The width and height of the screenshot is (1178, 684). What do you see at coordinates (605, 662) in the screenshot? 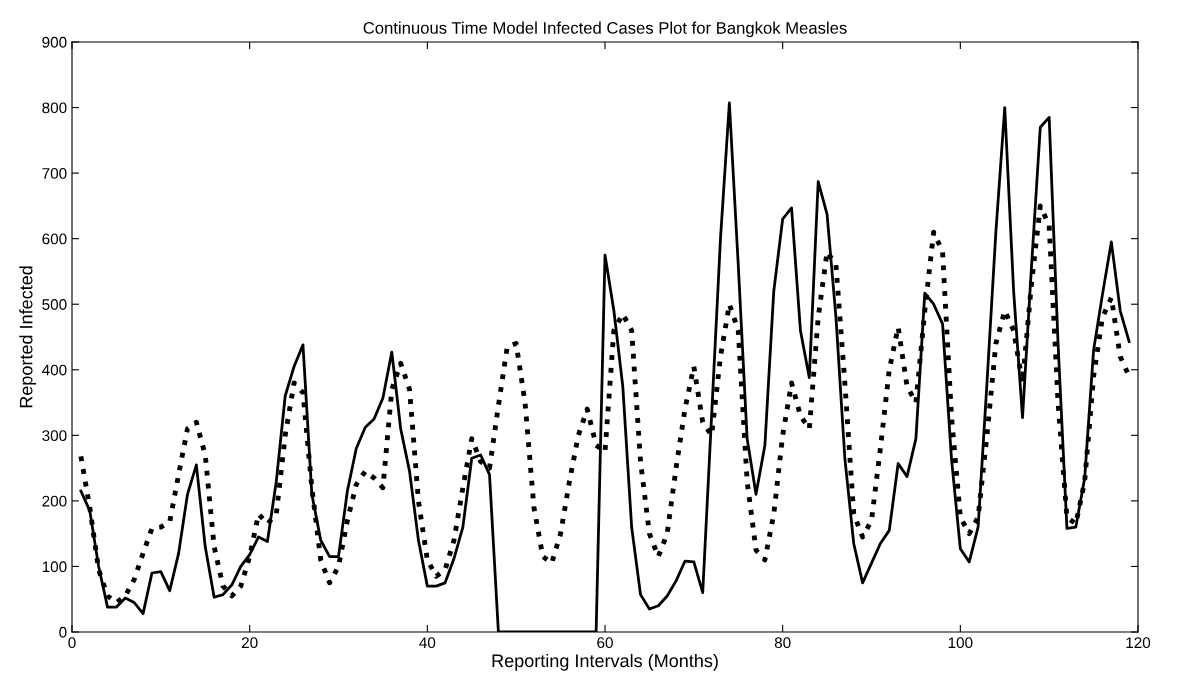
I see `x-axis-title: Reporting Intervals (Months)` at bounding box center [605, 662].